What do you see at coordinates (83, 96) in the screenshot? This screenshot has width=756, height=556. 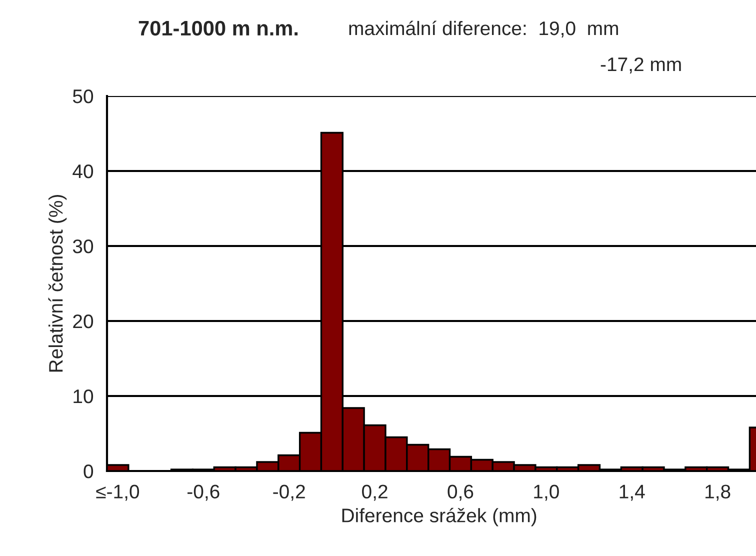 I see `y-tick-label: 50` at bounding box center [83, 96].